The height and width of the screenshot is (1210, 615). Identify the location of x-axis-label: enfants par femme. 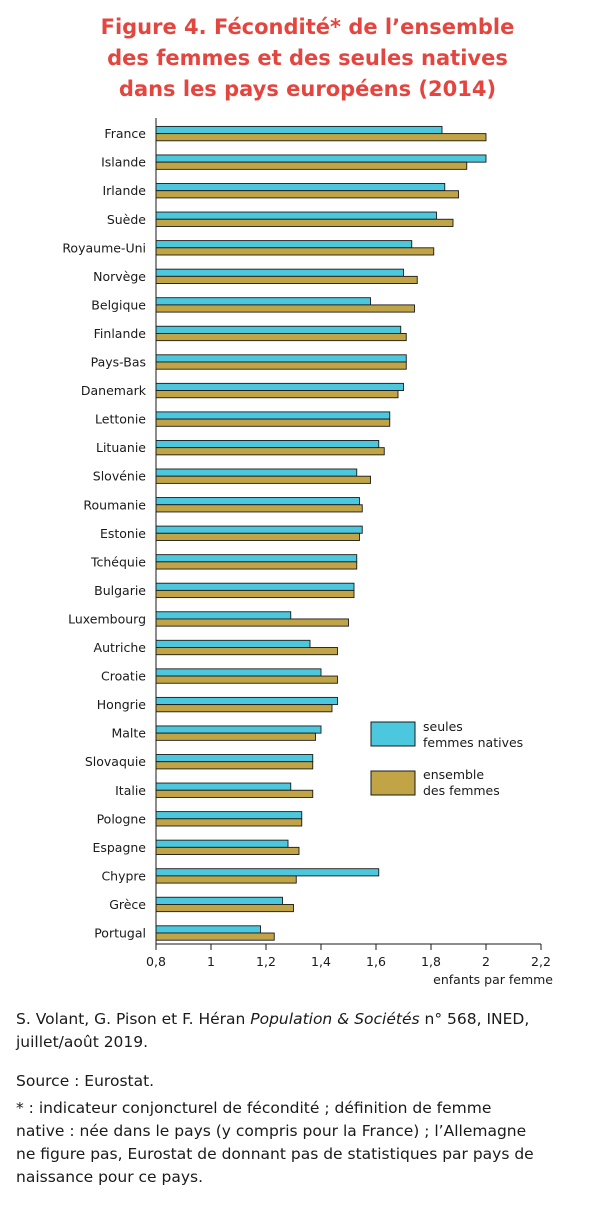
(493, 979).